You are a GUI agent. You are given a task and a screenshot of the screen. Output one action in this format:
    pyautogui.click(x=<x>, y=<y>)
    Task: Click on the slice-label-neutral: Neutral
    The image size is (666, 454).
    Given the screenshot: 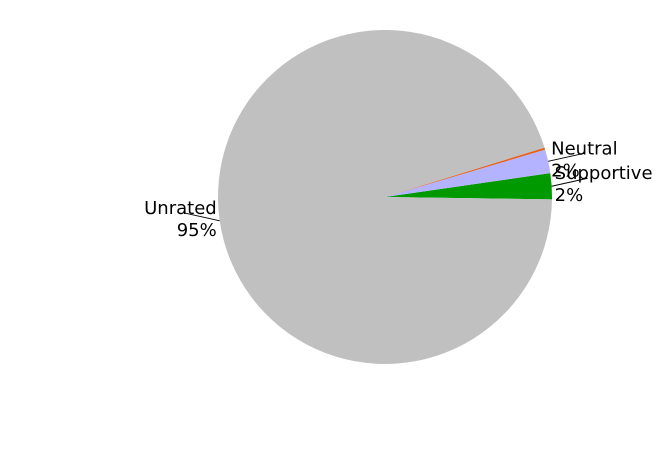 What is the action you would take?
    pyautogui.click(x=584, y=148)
    